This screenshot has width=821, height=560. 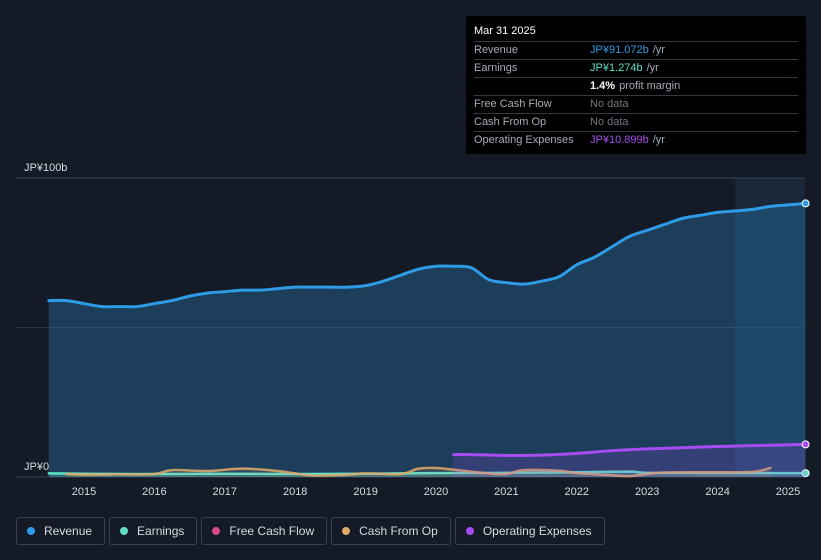 What do you see at coordinates (537, 531) in the screenshot?
I see `legend-label: Operating Expenses` at bounding box center [537, 531].